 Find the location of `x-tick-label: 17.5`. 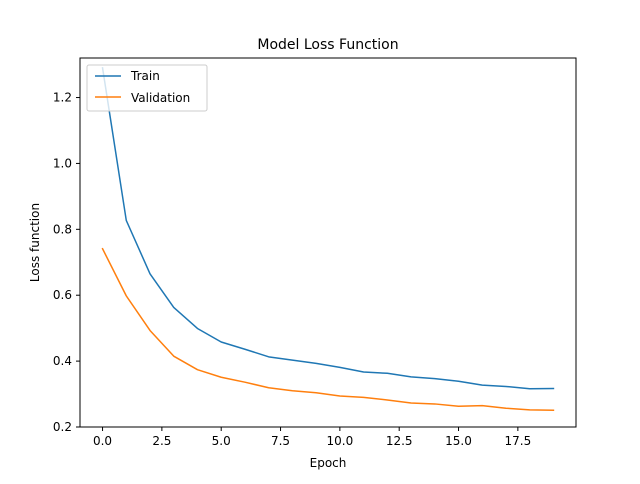

x-tick-label: 17.5 is located at coordinates (517, 441).